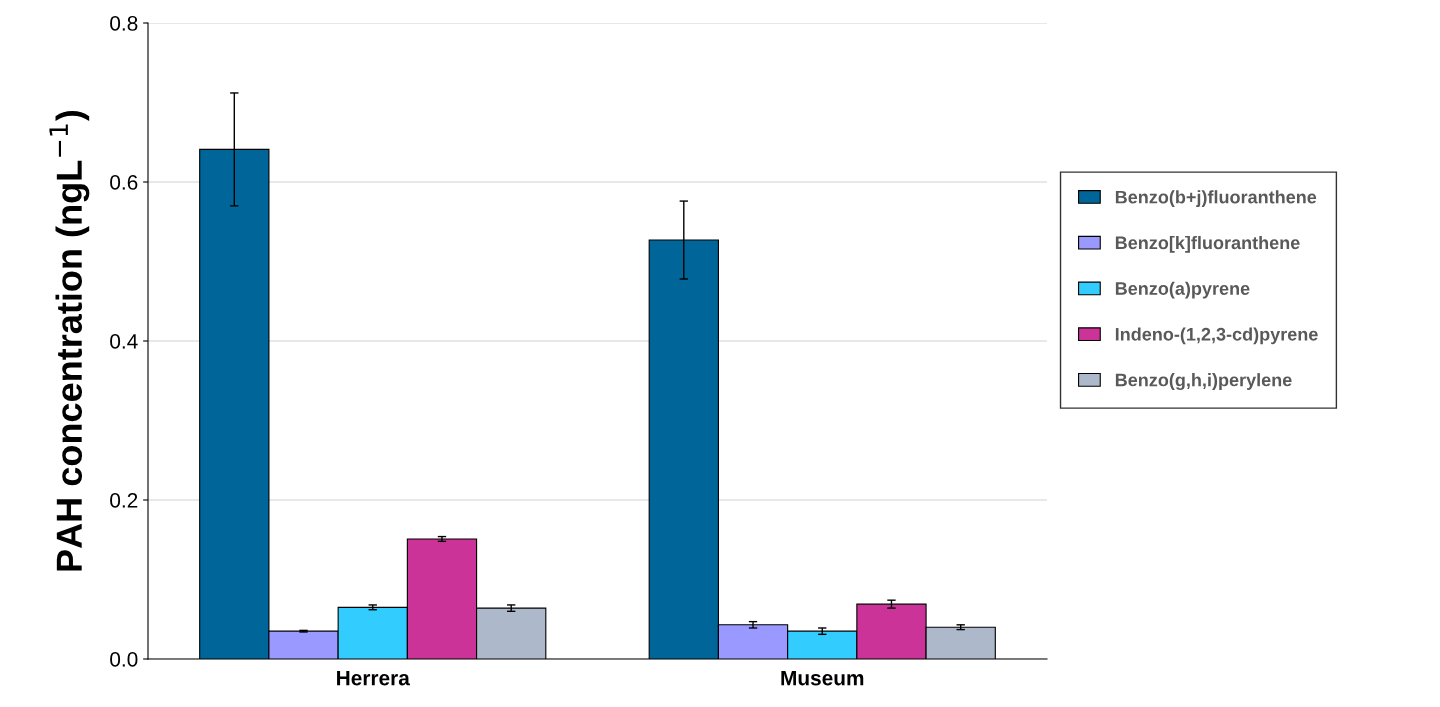  Describe the element at coordinates (822, 678) in the screenshot. I see `x-tick-label: Museum` at that location.